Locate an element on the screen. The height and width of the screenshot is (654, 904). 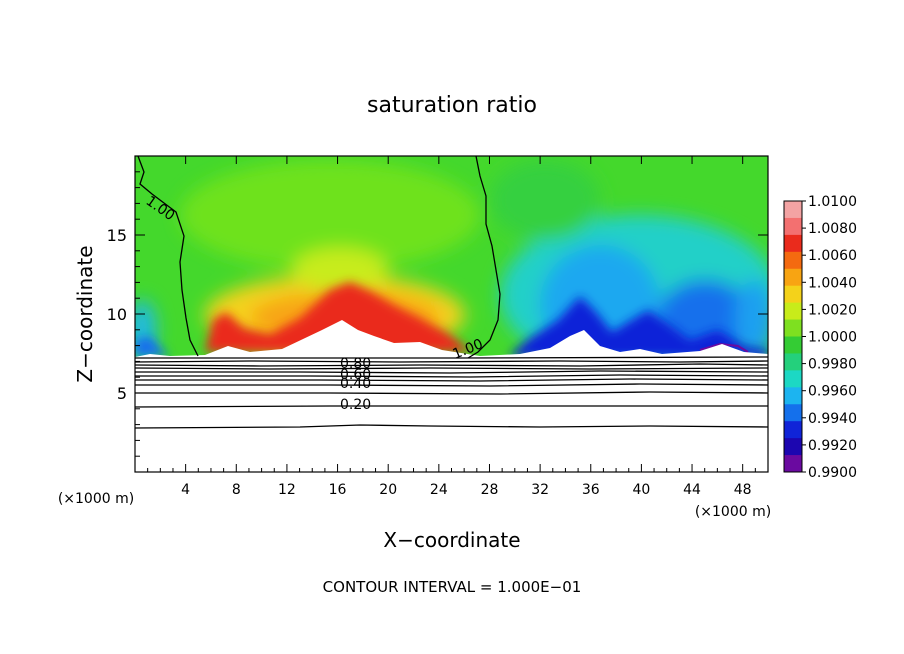
y-tick-label: 10 is located at coordinates (117, 314).